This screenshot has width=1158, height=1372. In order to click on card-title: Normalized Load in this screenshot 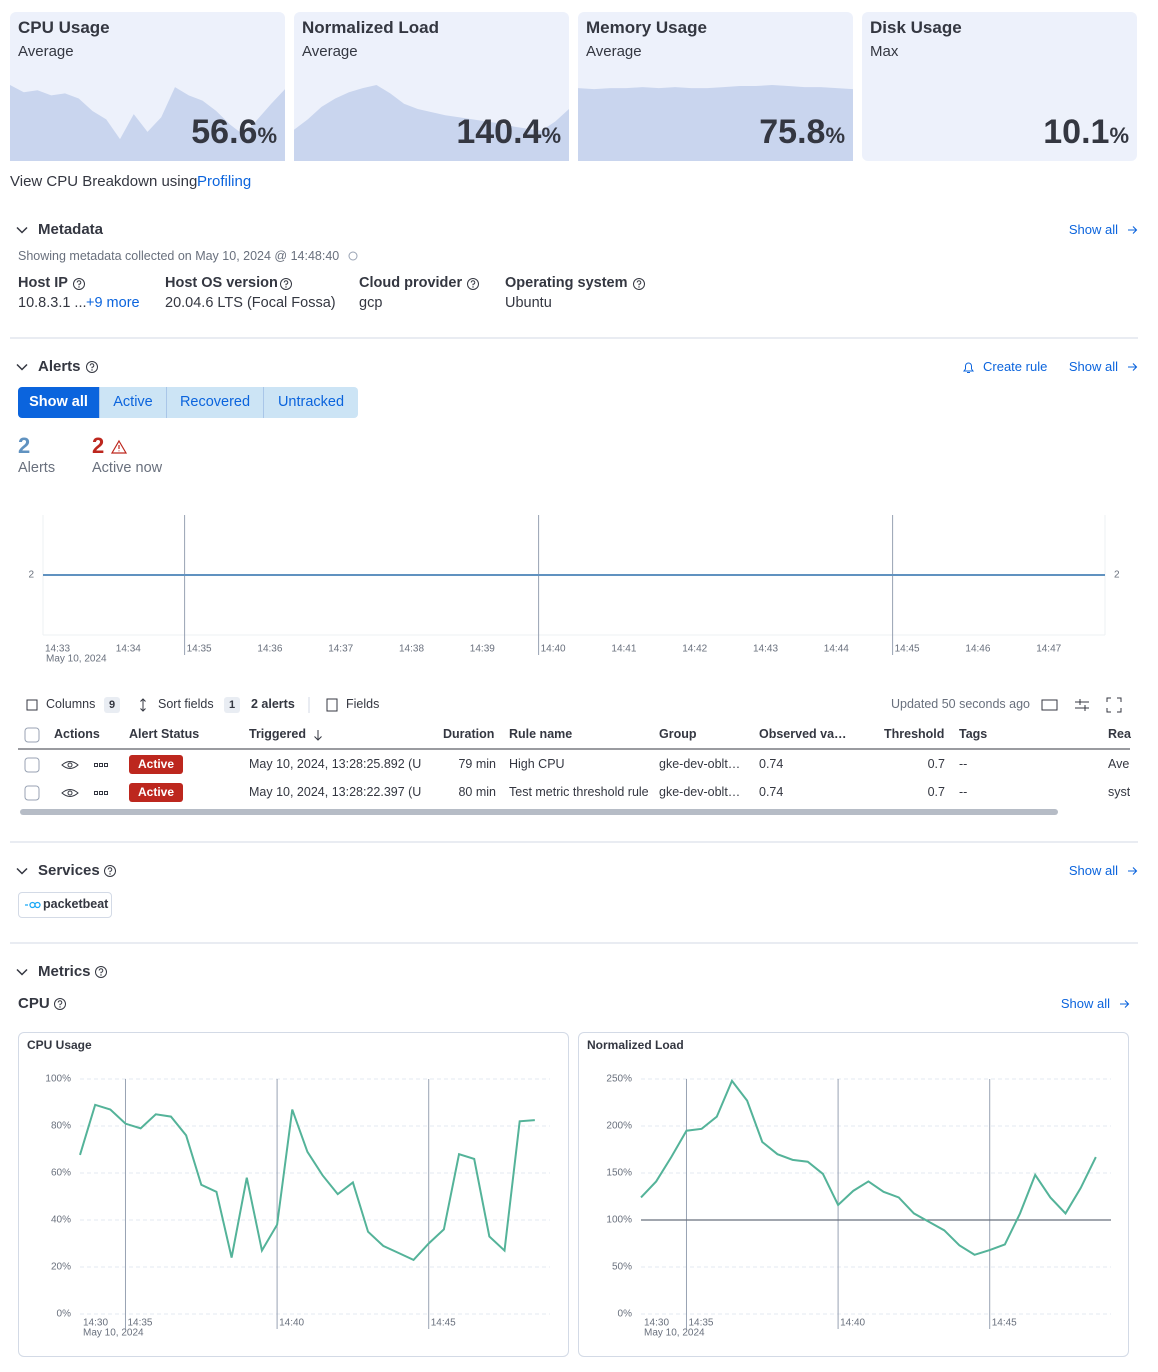, I will do `click(370, 28)`.